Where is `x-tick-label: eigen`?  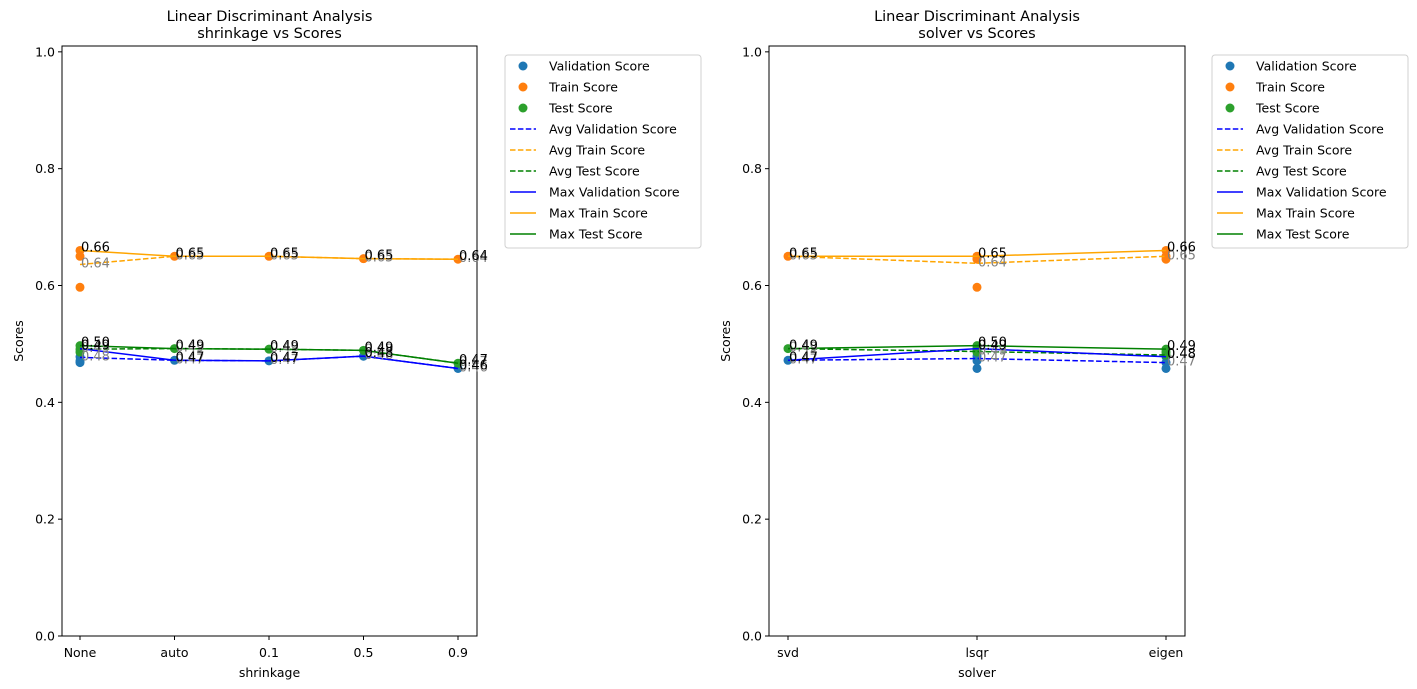 x-tick-label: eigen is located at coordinates (1166, 652).